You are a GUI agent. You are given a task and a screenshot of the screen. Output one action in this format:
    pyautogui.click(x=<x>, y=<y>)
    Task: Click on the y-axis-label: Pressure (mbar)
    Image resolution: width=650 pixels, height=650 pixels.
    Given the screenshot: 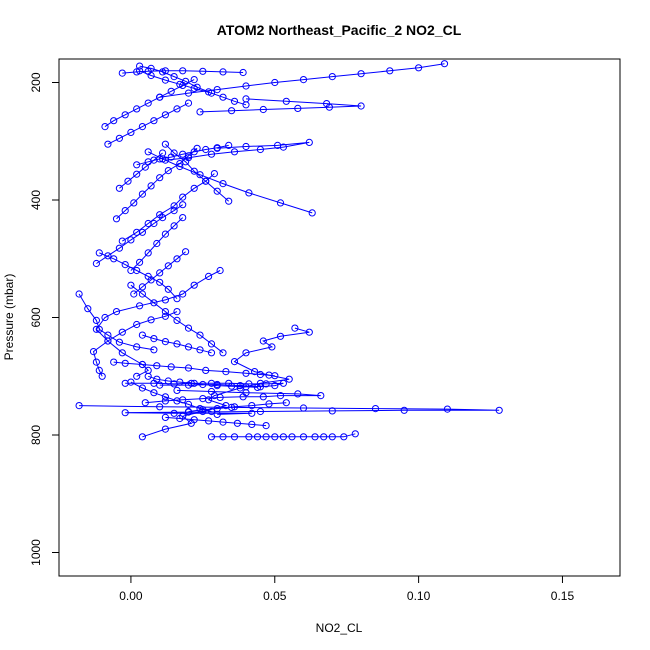 What is the action you would take?
    pyautogui.click(x=9, y=317)
    